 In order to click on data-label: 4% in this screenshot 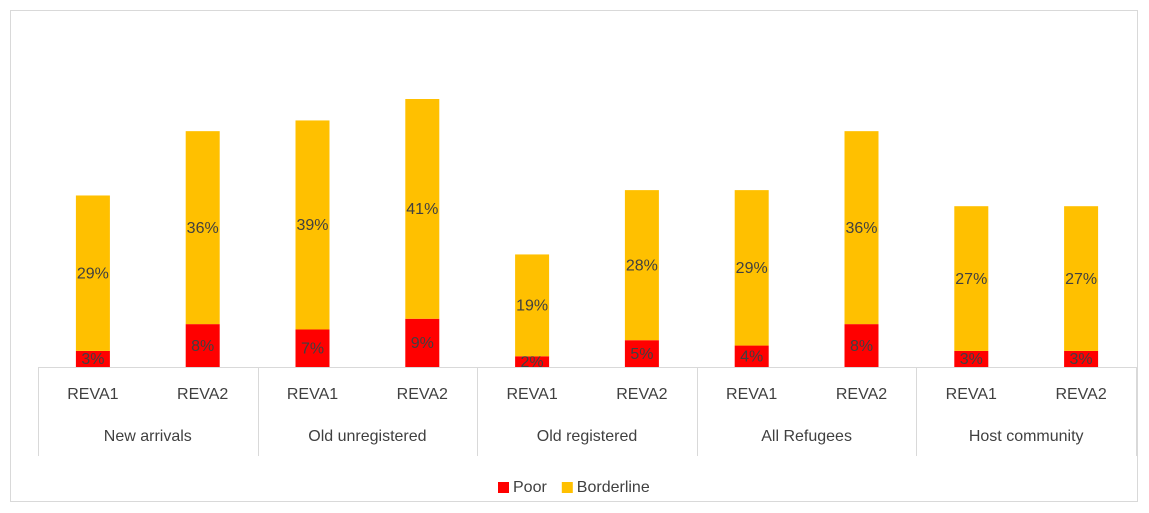, I will do `click(751, 356)`.